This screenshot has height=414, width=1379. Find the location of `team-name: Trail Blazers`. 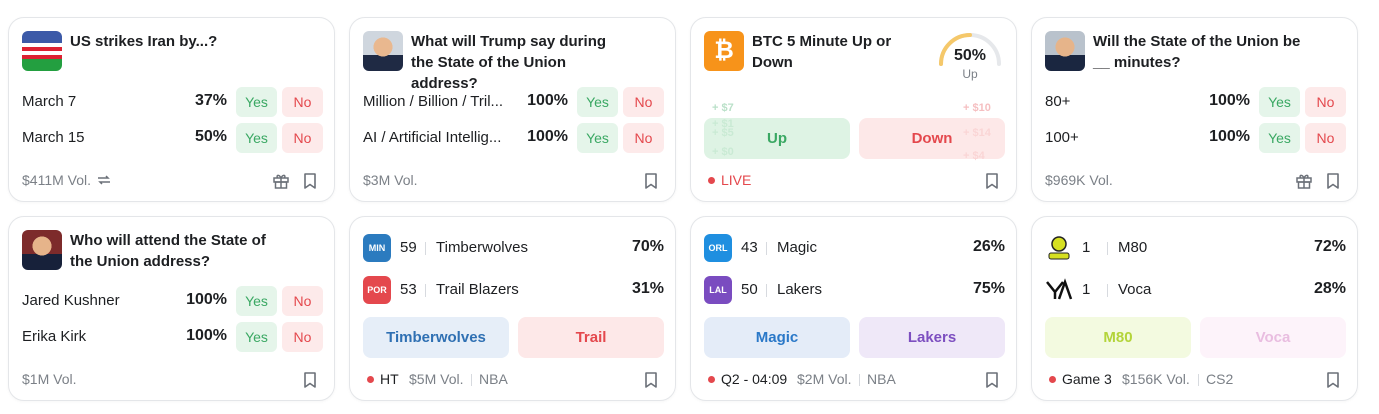

team-name: Trail Blazers is located at coordinates (477, 289).